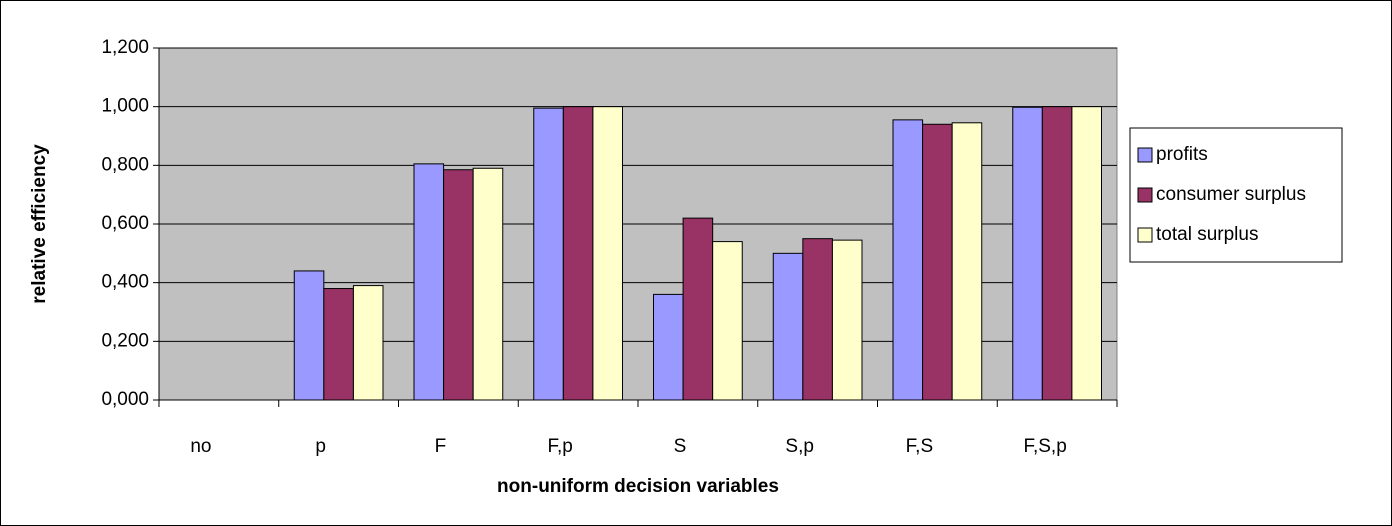  What do you see at coordinates (125, 399) in the screenshot?
I see `y-tick-label: 0,000` at bounding box center [125, 399].